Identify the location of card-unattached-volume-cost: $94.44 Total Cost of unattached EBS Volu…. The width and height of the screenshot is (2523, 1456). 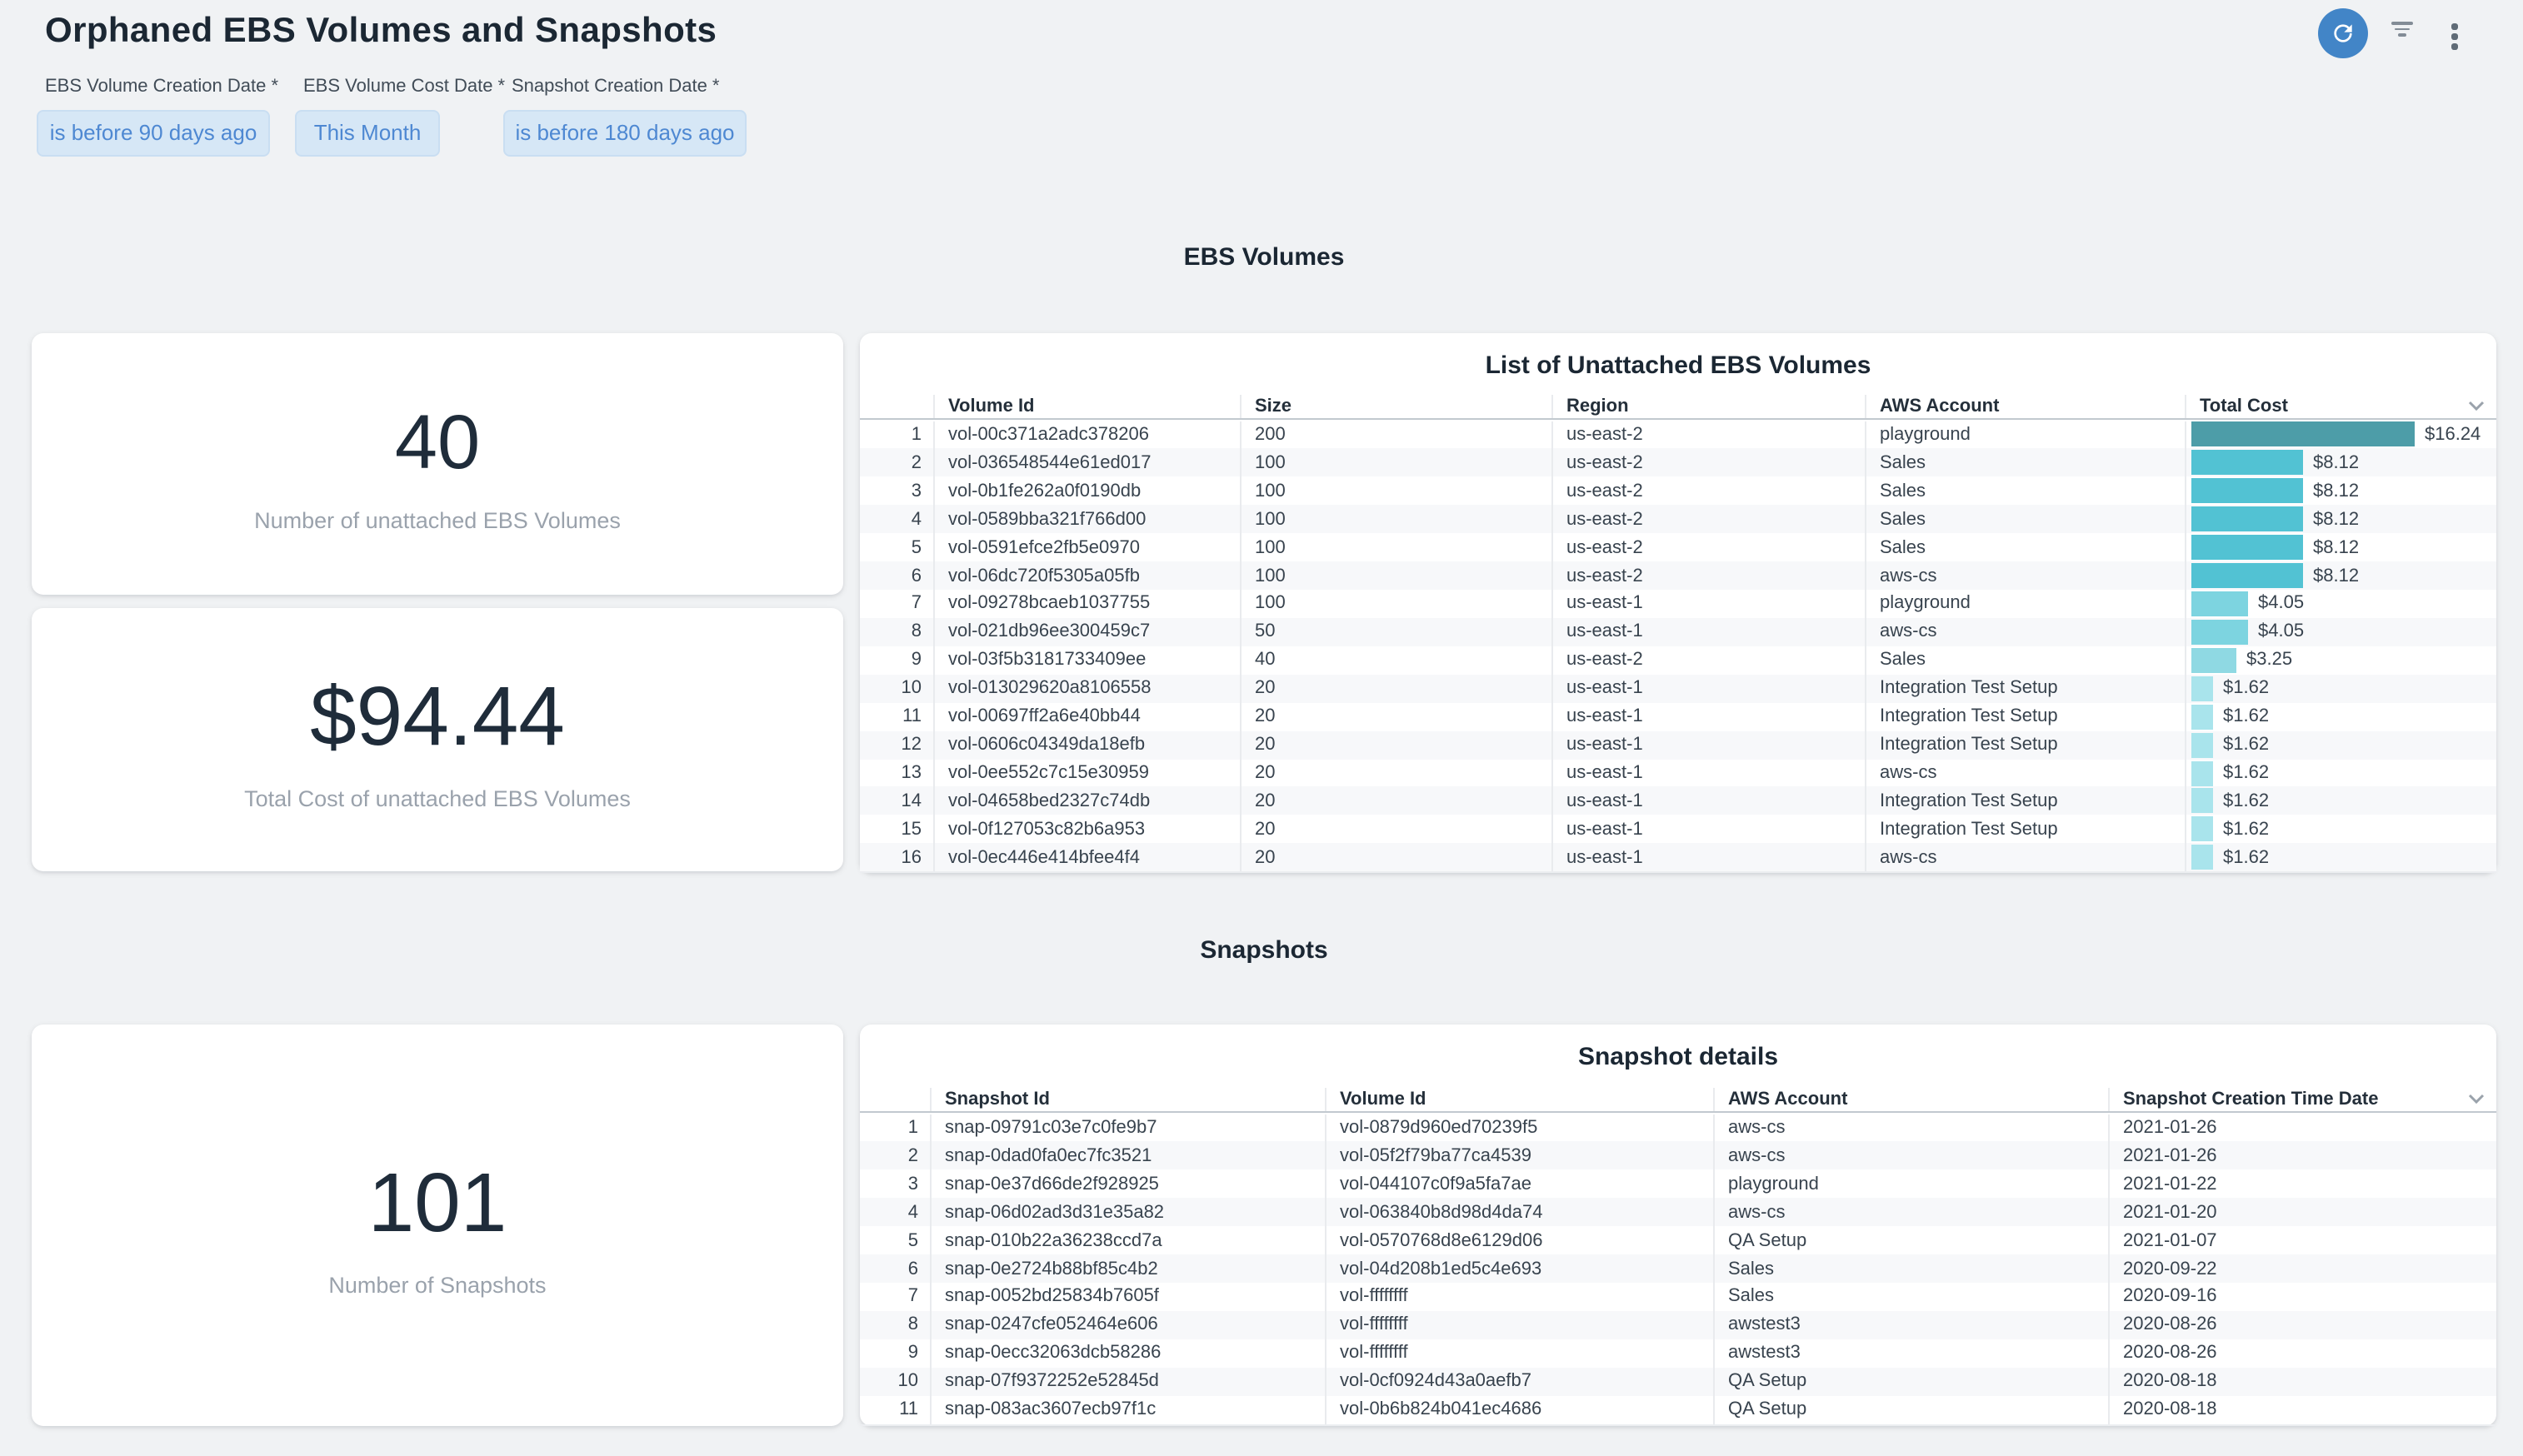
(437, 739).